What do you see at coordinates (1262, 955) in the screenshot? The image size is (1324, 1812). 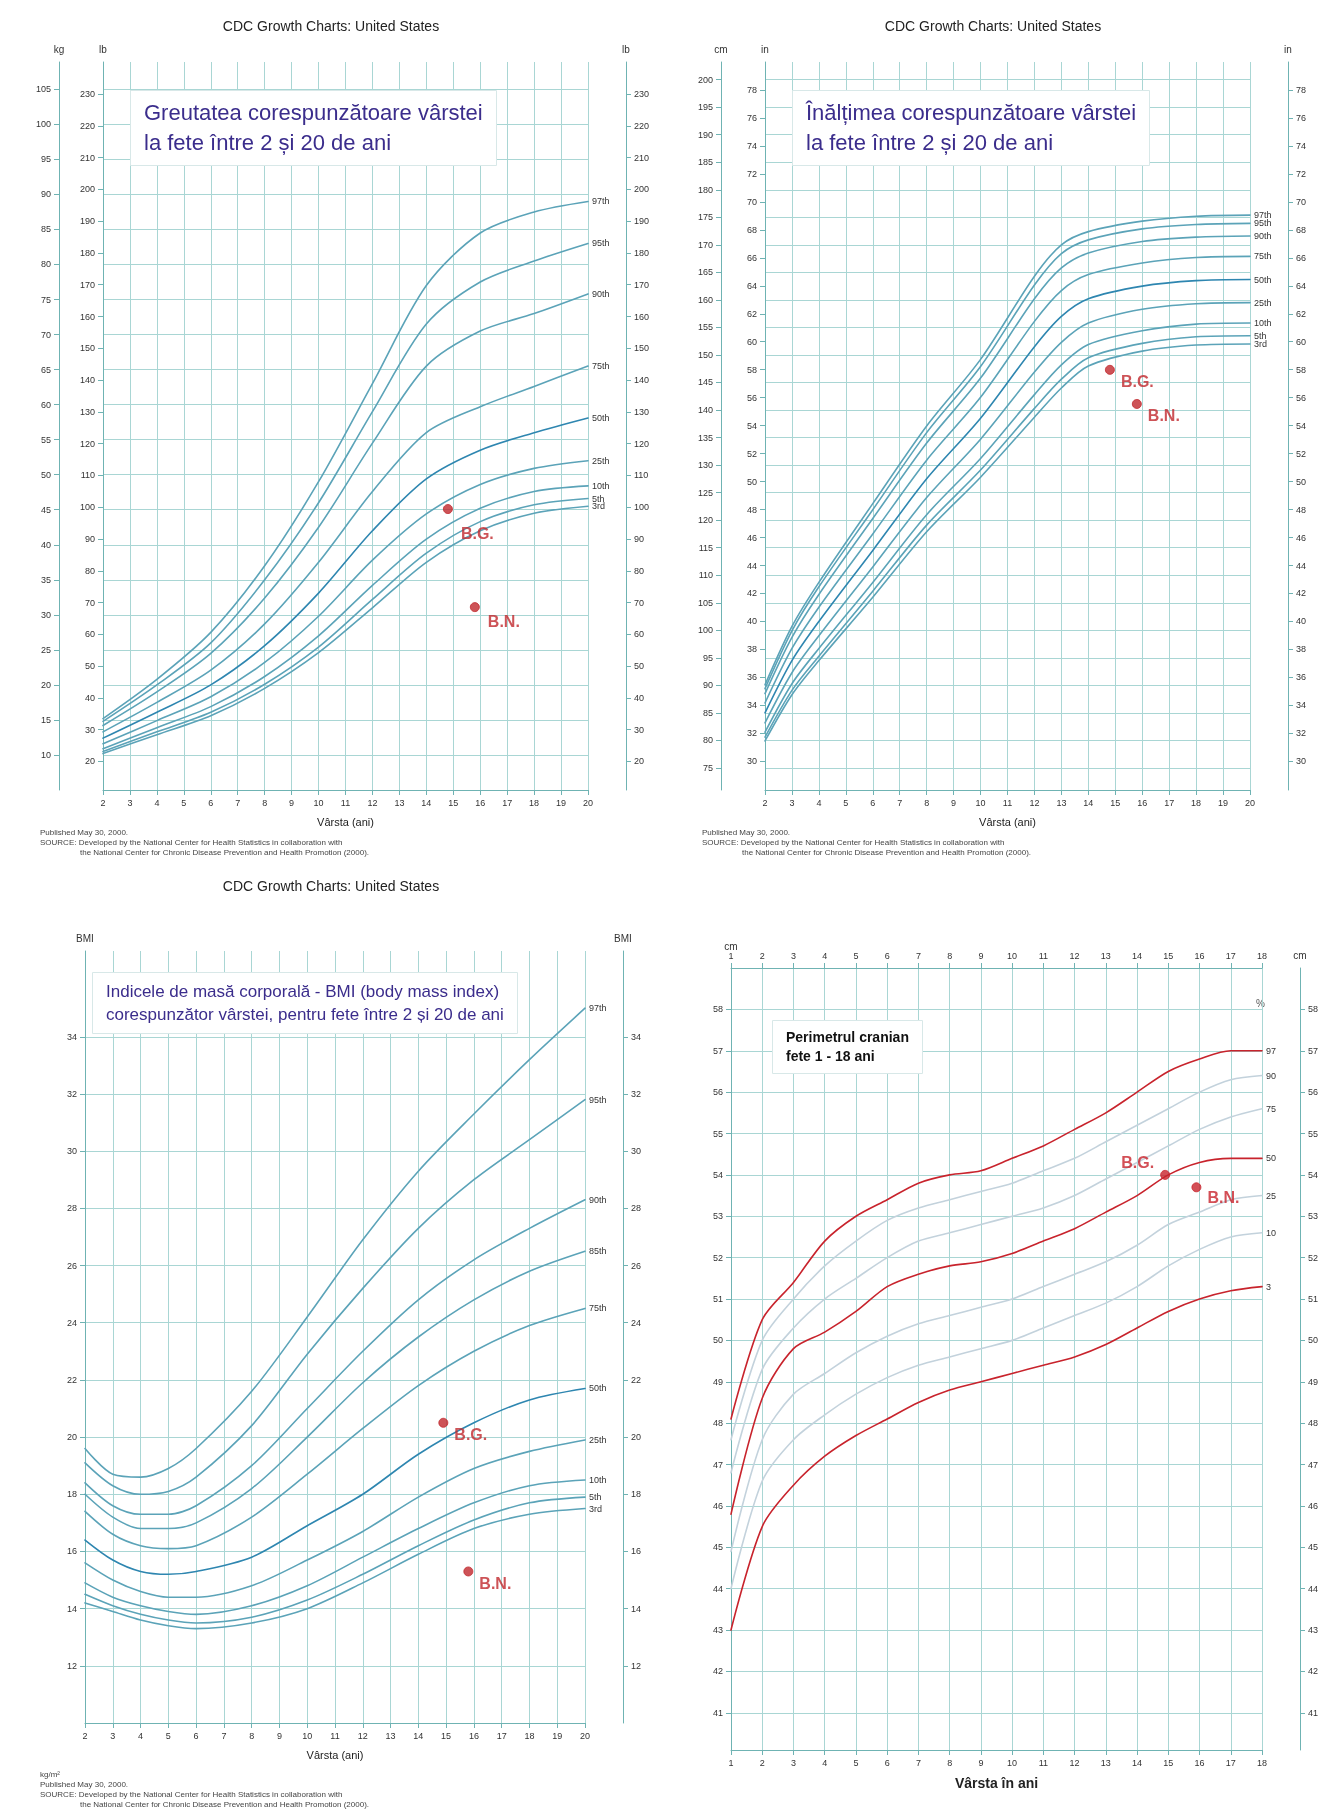 I see `x2-tick-label: 18` at bounding box center [1262, 955].